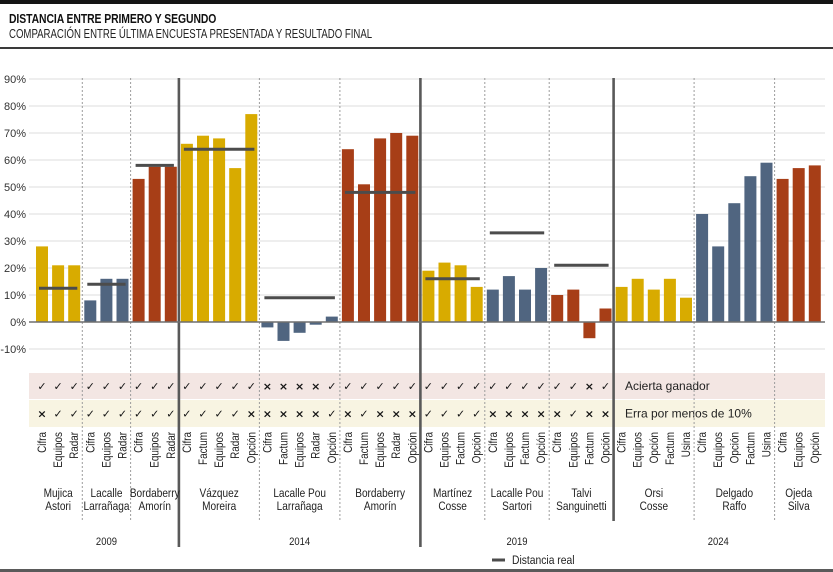 This screenshot has width=833, height=572. I want to click on pollster-label: Radar, so click(236, 445).